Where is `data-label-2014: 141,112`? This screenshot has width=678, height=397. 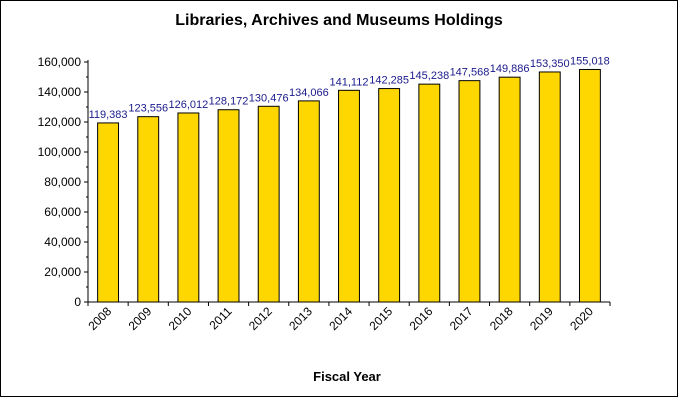 data-label-2014: 141,112 is located at coordinates (349, 82).